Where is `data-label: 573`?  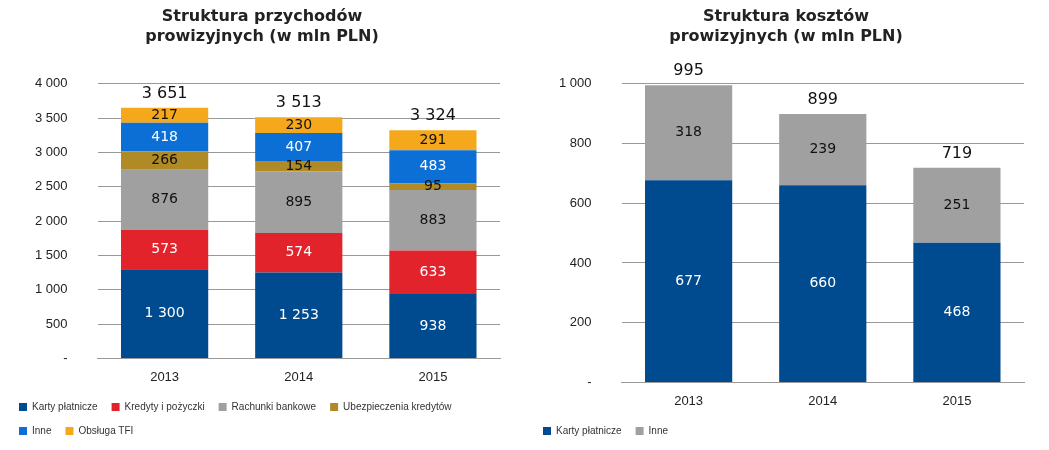
data-label: 573 is located at coordinates (164, 248).